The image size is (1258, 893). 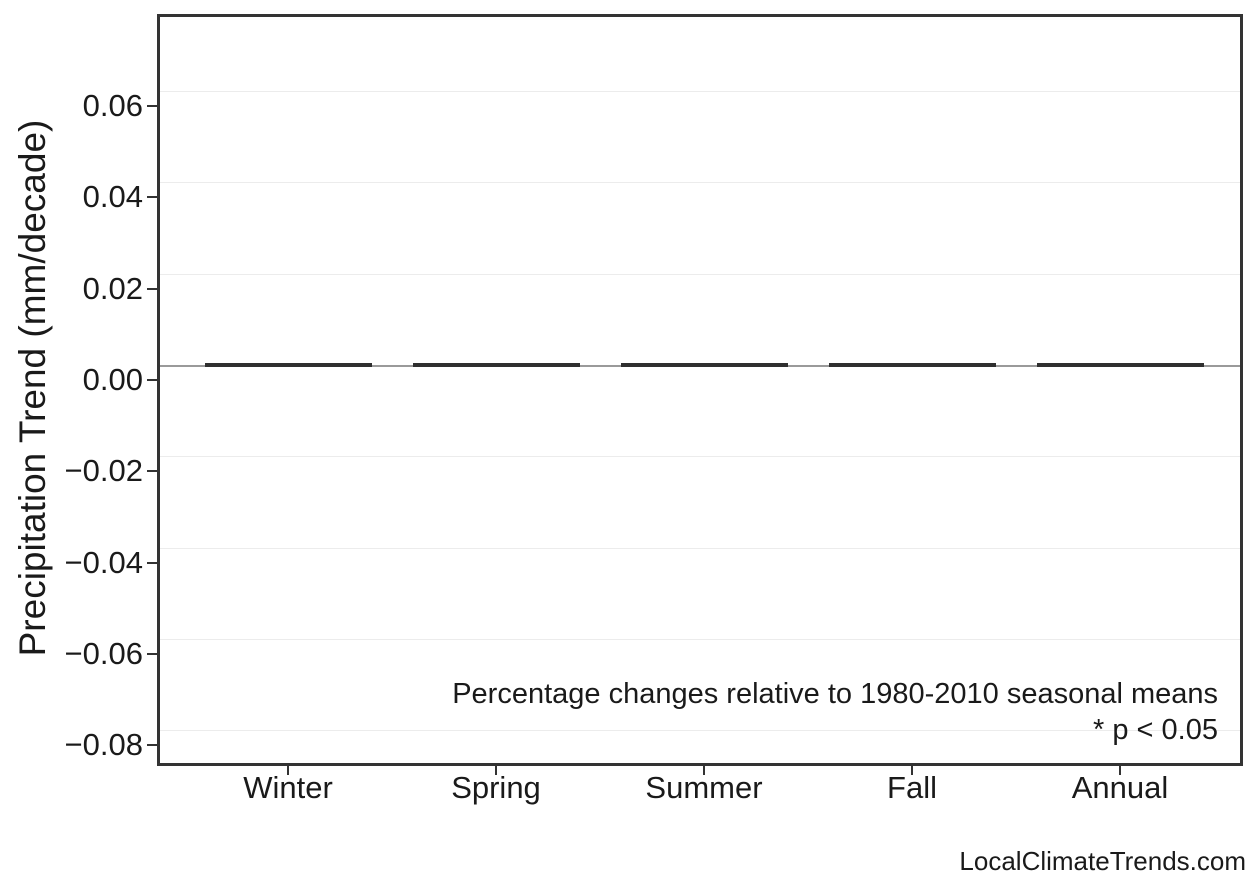 I want to click on y-tick-label: 0.04, so click(x=112, y=196).